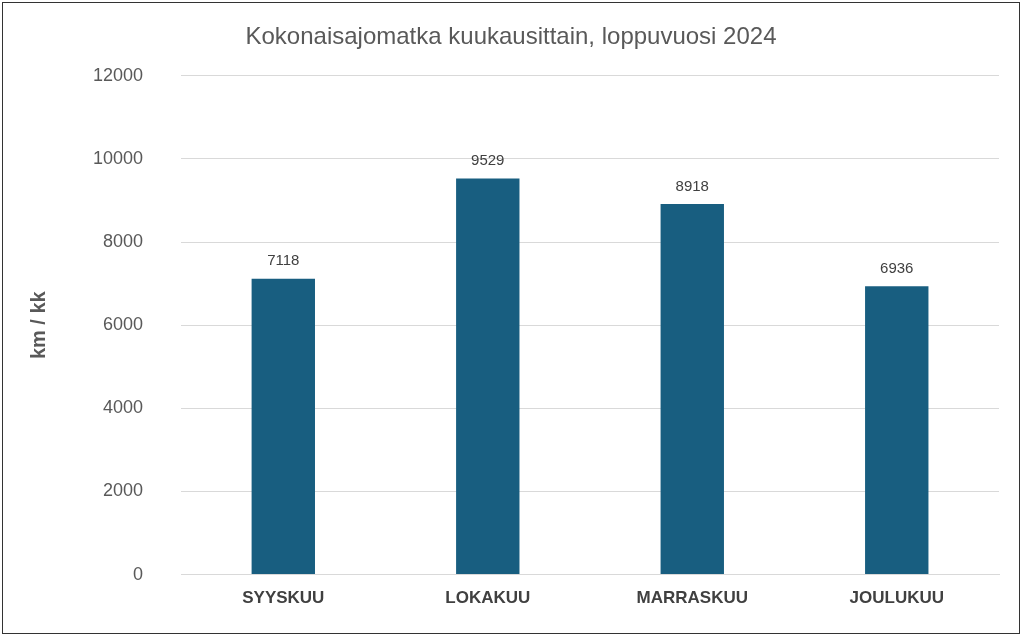 This screenshot has height=638, width=1024. Describe the element at coordinates (692, 598) in the screenshot. I see `x-tick-label: MARRASKUU` at that location.